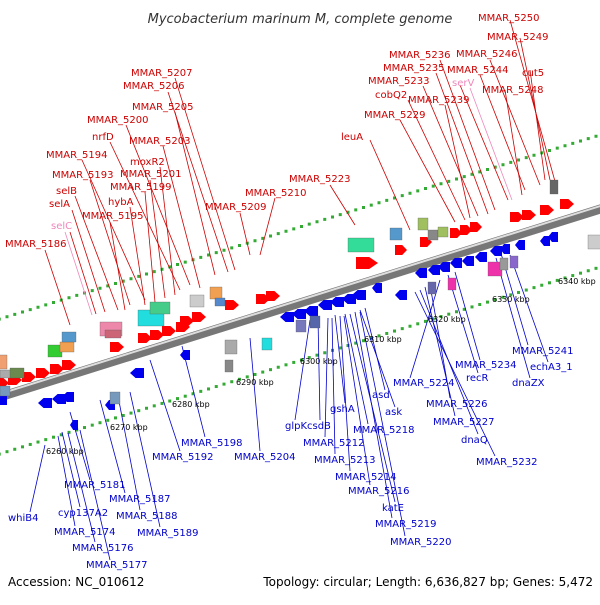  What do you see at coordinates (543, 351) in the screenshot?
I see `gene-label: MMAR_5241` at bounding box center [543, 351].